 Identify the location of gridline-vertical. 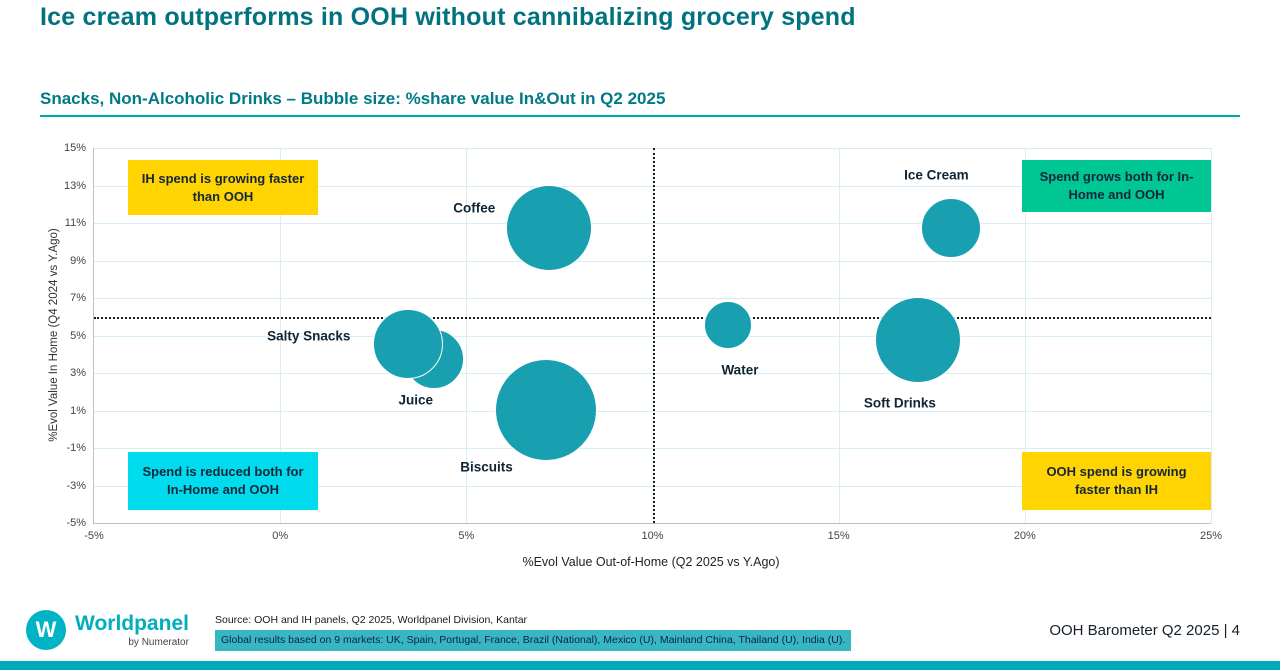
(1211, 335).